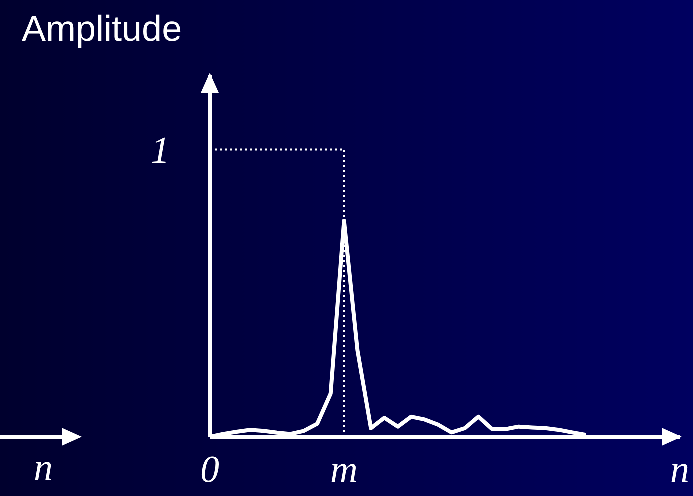 This screenshot has width=693, height=496. Describe the element at coordinates (210, 469) in the screenshot. I see `x-tick-label: 0` at that location.